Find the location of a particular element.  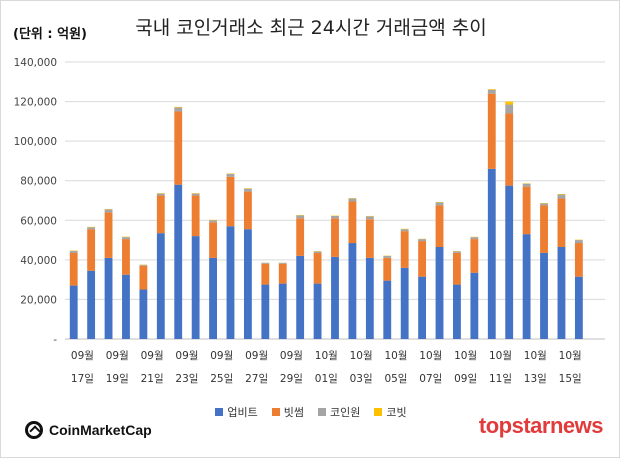

x-tick-label: 01일 is located at coordinates (326, 378).